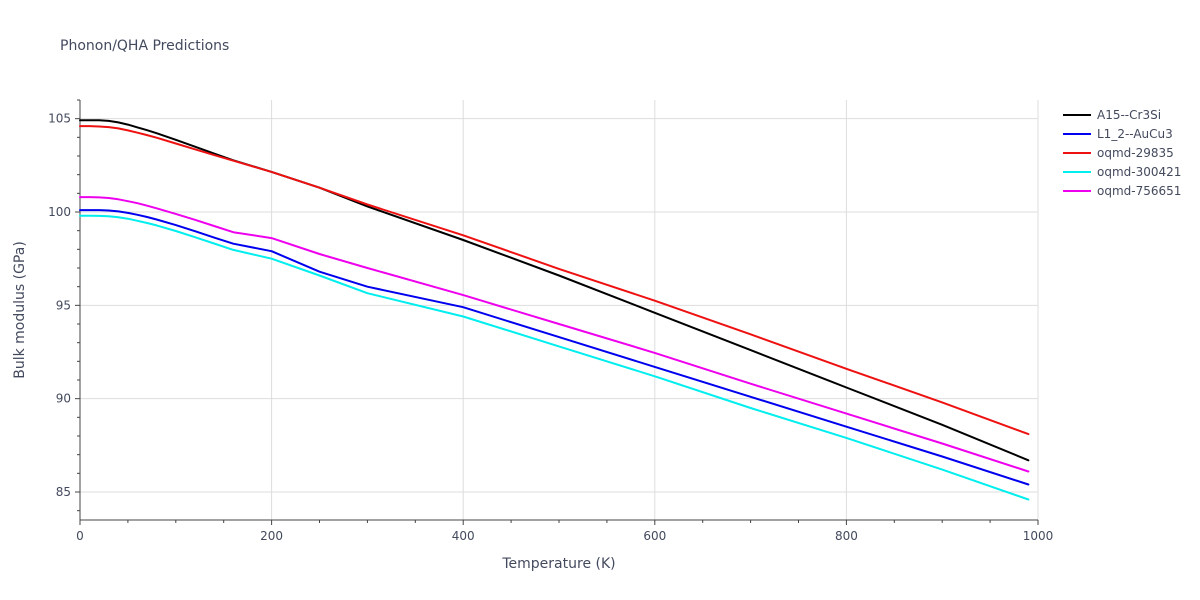 The height and width of the screenshot is (600, 1200). I want to click on legend-label: oqmd-300421, so click(1139, 172).